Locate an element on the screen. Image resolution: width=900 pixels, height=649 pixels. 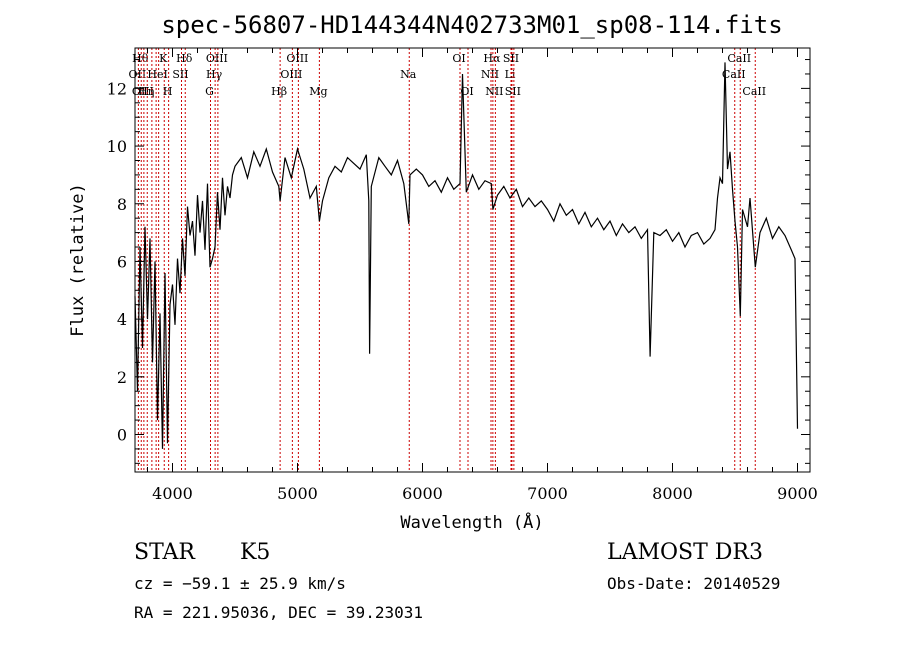
y-tick-label: 12 is located at coordinates (117, 88).